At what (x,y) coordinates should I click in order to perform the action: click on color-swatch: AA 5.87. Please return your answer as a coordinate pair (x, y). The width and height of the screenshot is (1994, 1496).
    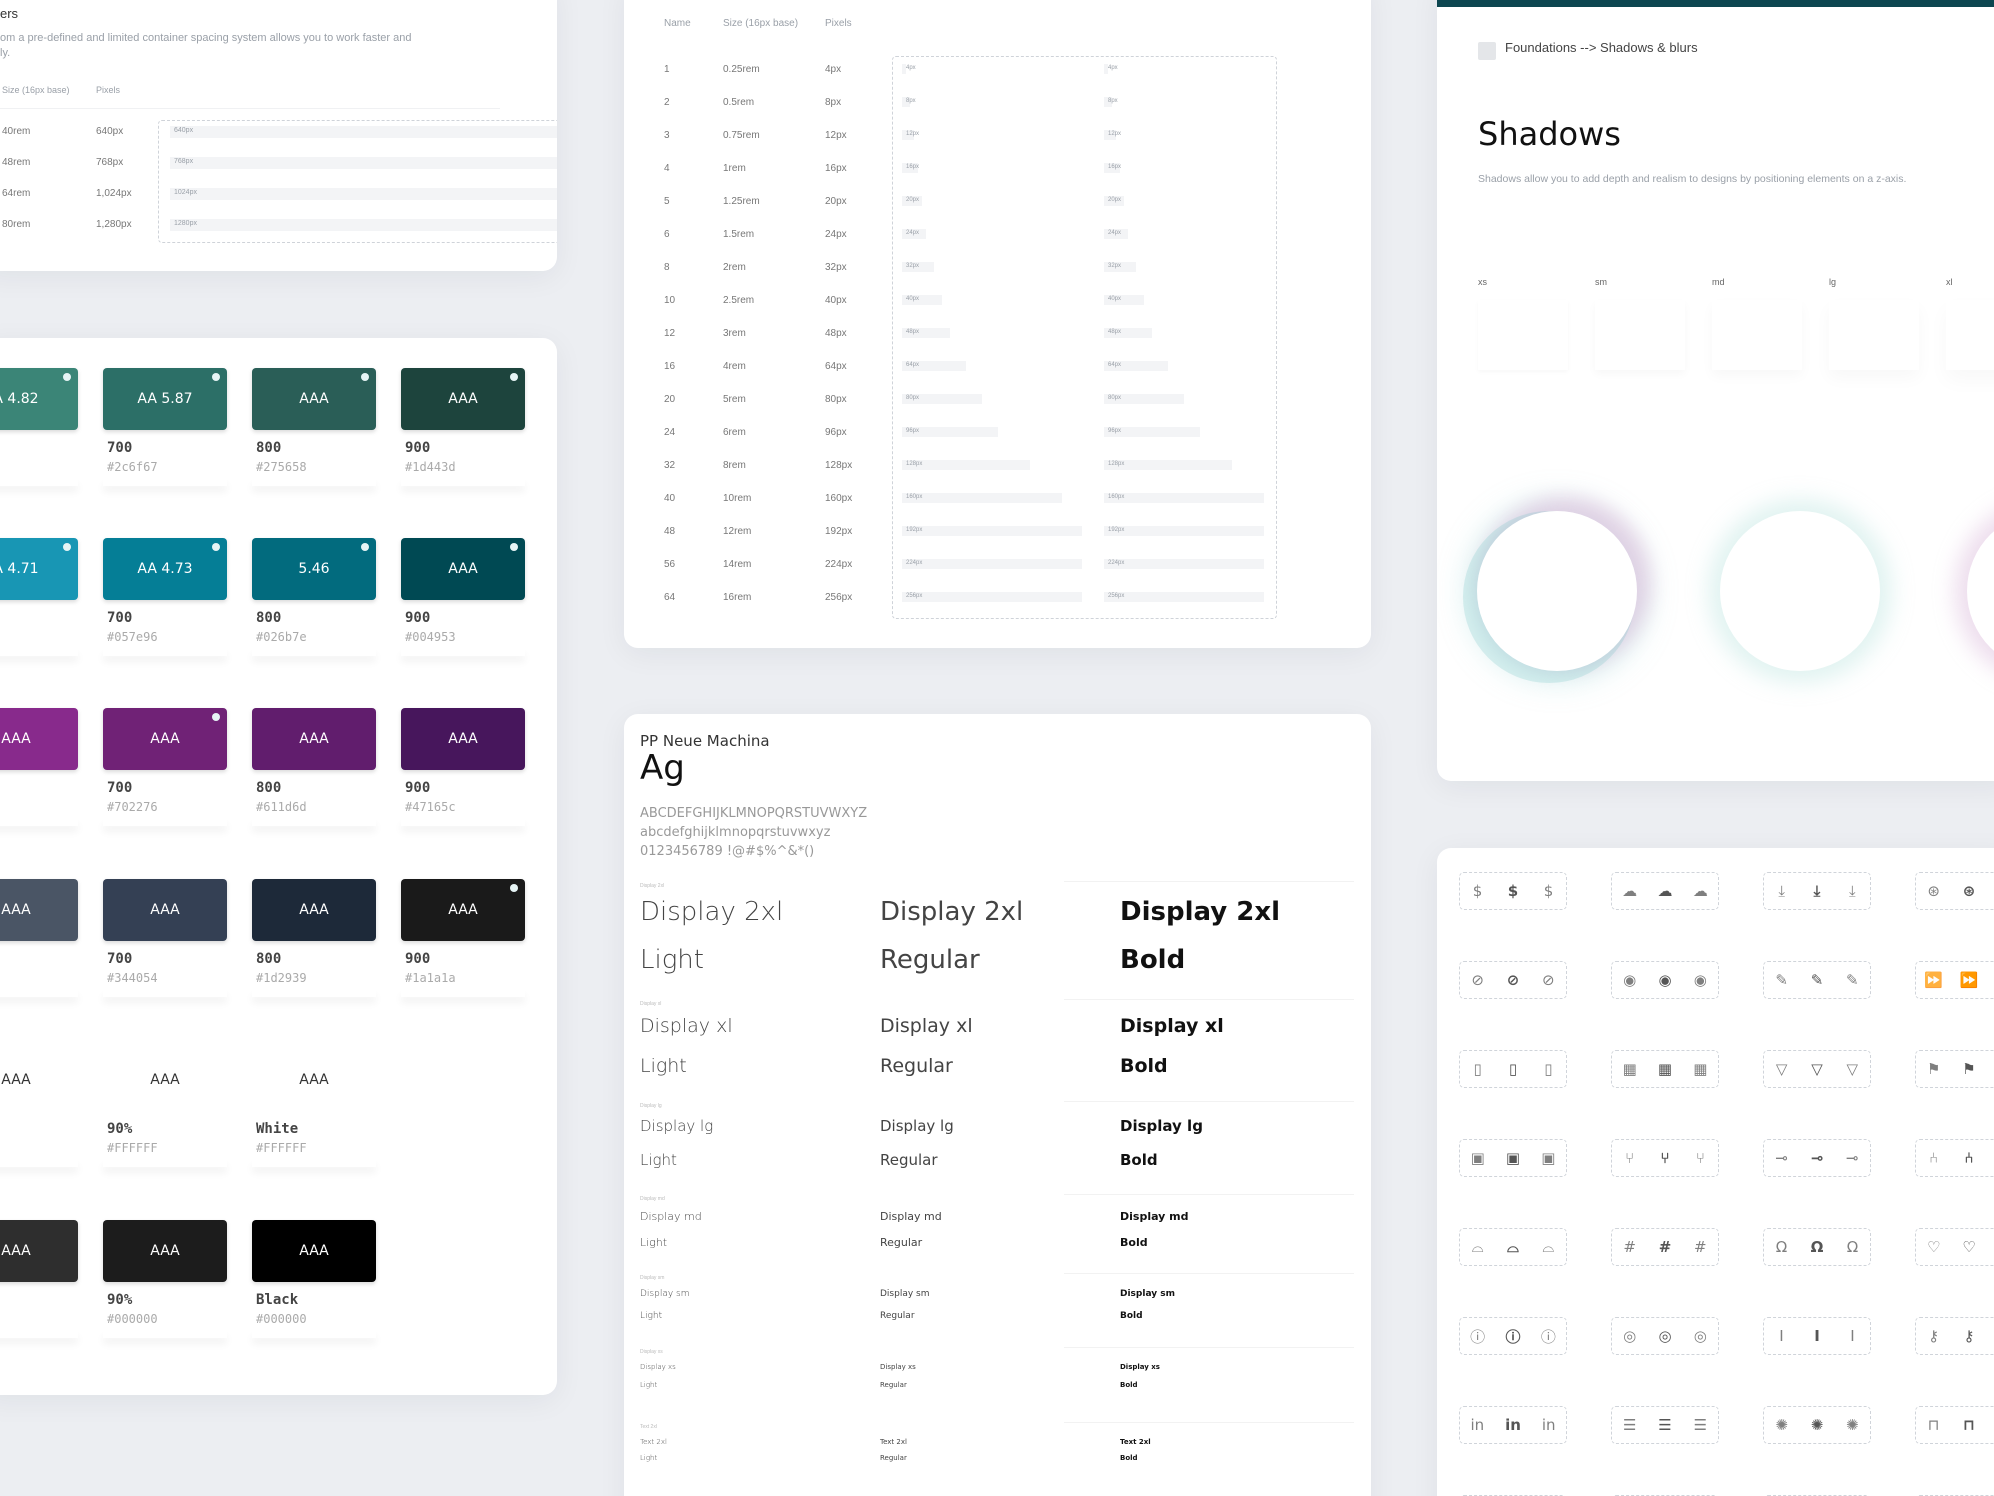
    Looking at the image, I should click on (165, 399).